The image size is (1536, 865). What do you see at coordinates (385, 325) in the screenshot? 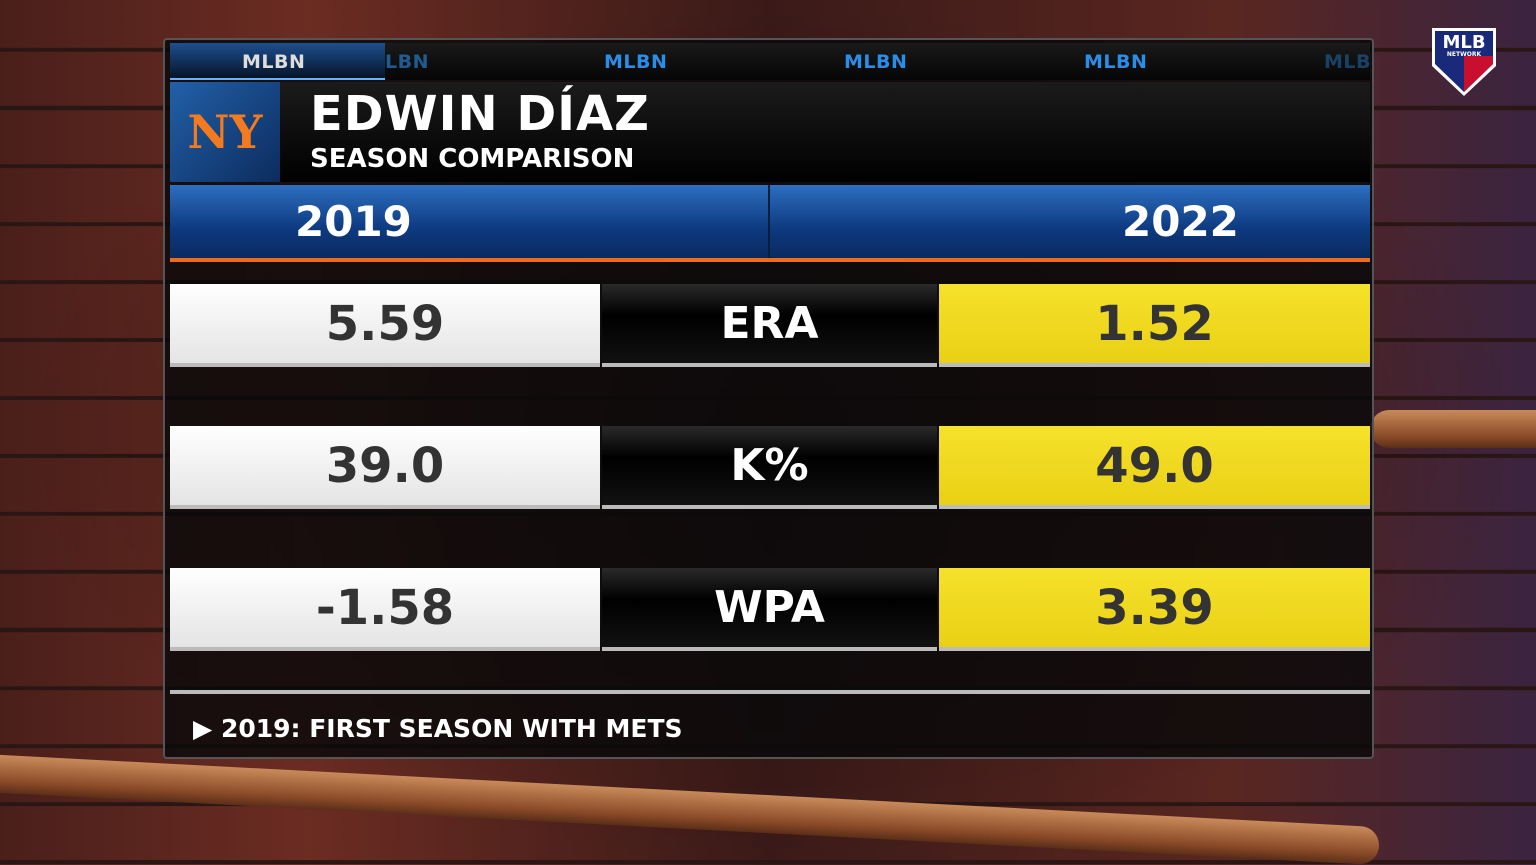
I see `value-2019: 5.59` at bounding box center [385, 325].